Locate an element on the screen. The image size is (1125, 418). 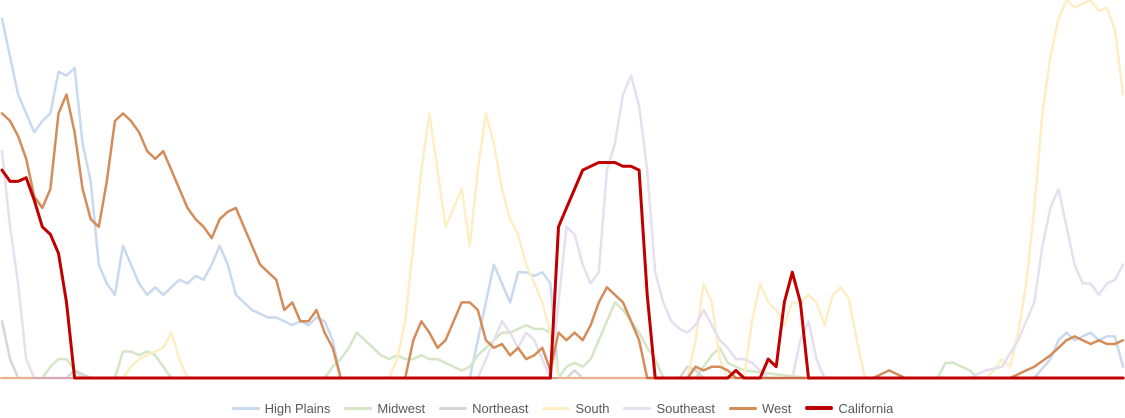
legend-item-california: California is located at coordinates (849, 408).